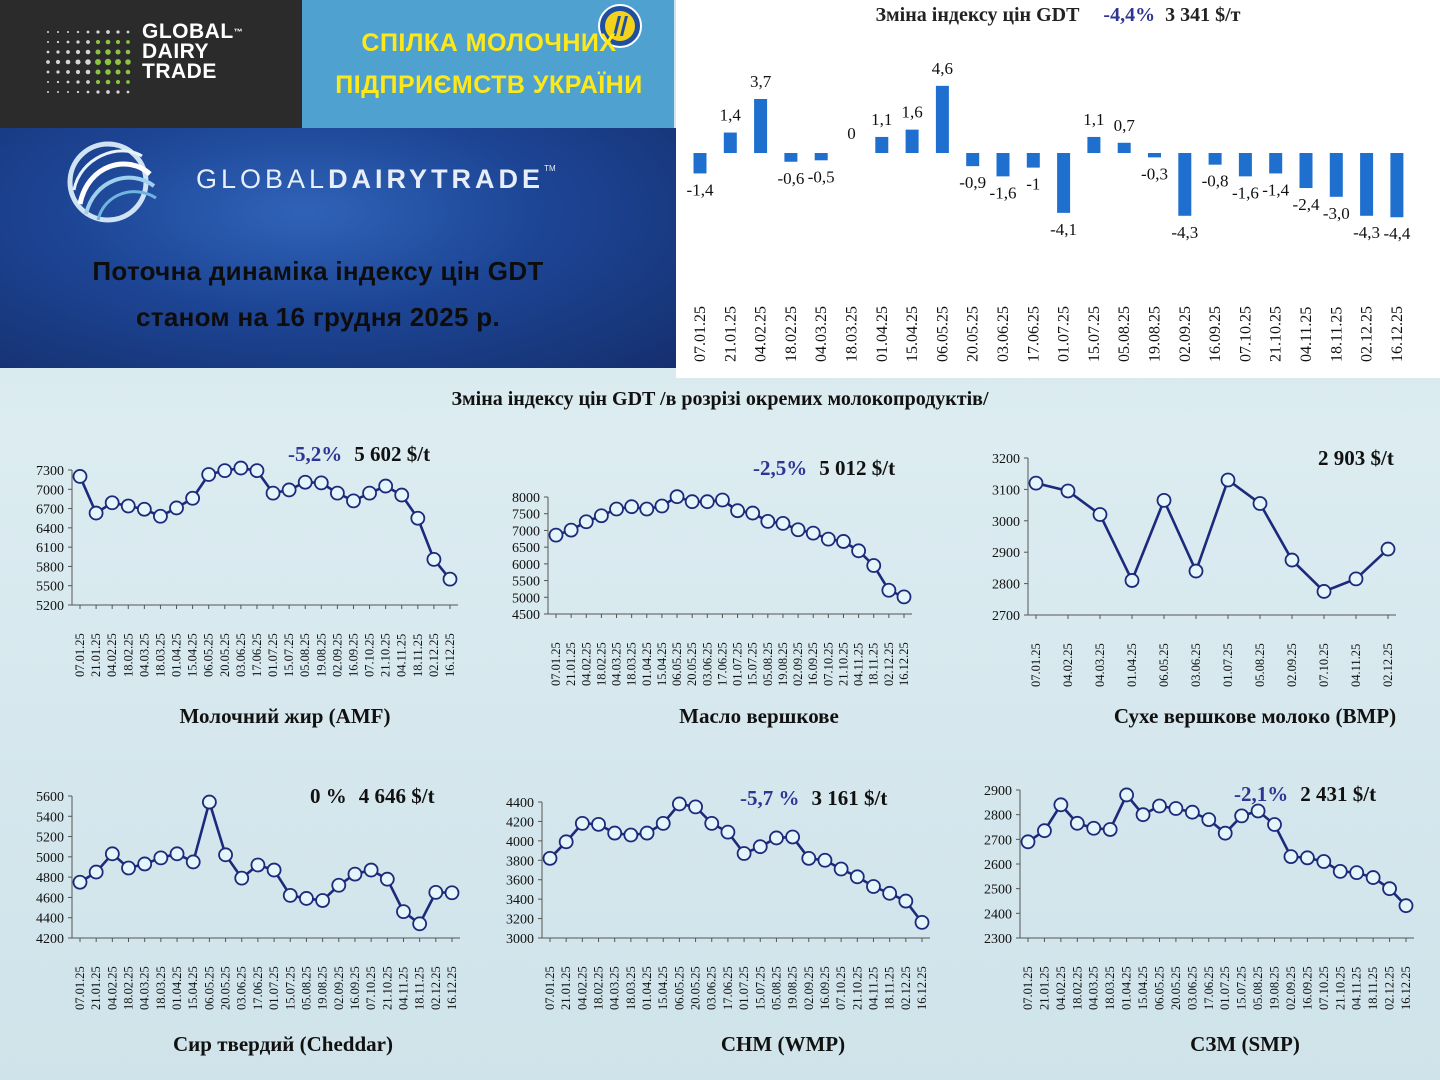  What do you see at coordinates (1006, 459) in the screenshot?
I see `y-tick-label: 3200` at bounding box center [1006, 459].